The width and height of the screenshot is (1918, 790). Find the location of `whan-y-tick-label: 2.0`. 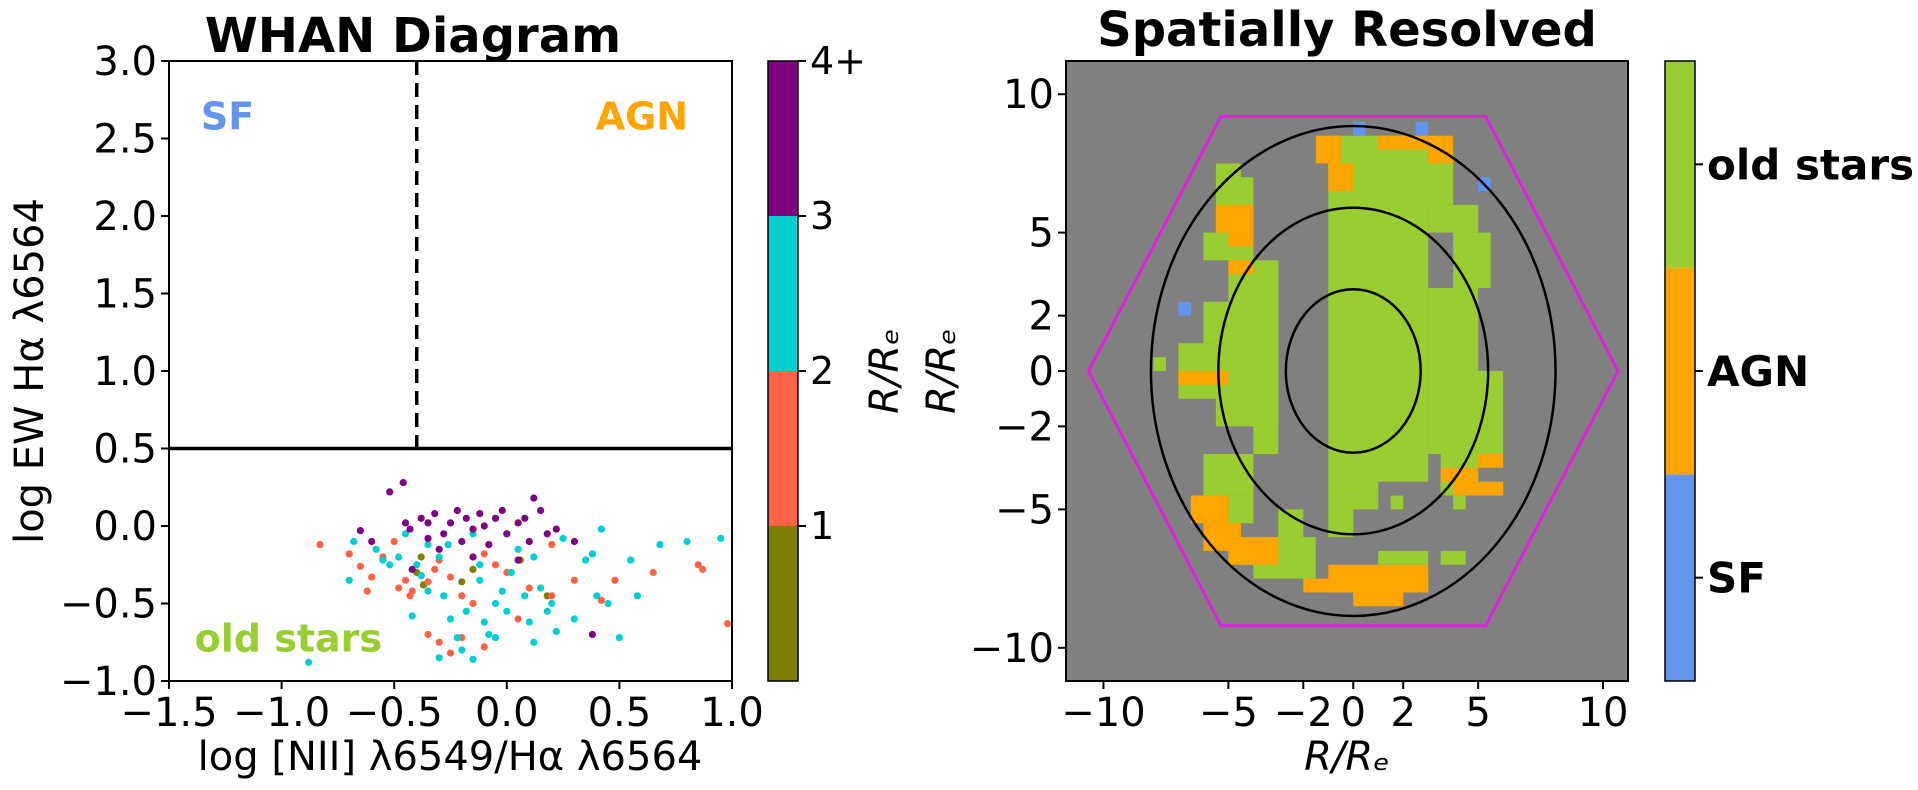

whan-y-tick-label: 2.0 is located at coordinates (125, 217).